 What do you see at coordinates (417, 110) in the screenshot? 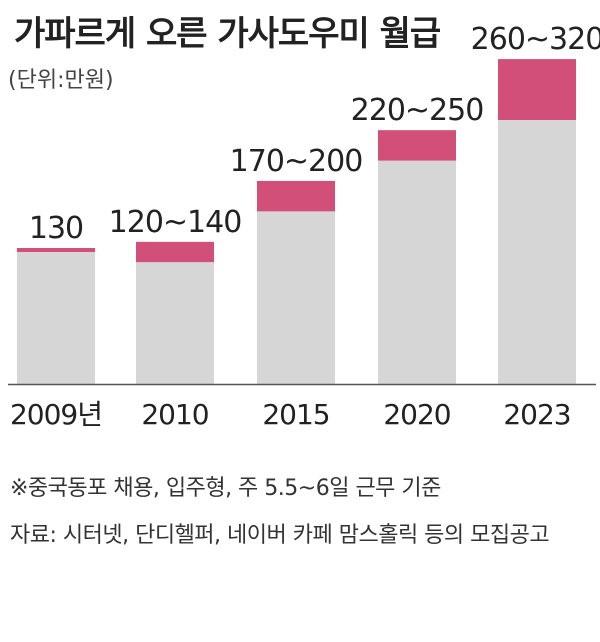
I see `data-label-3: 220~250` at bounding box center [417, 110].